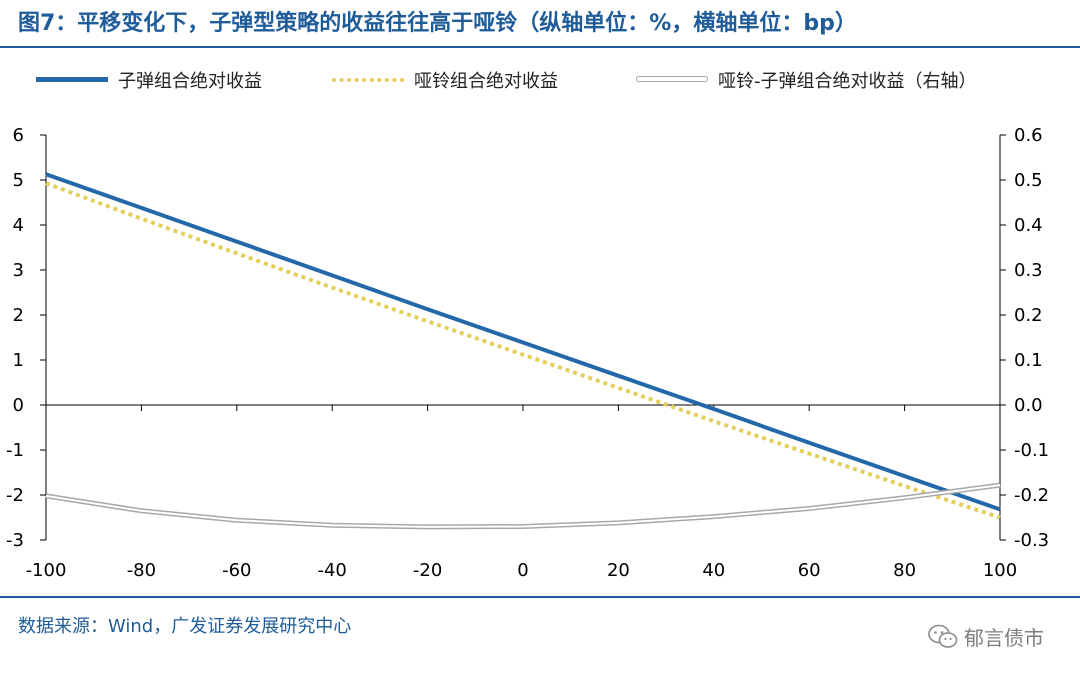 This screenshot has height=686, width=1080. Describe the element at coordinates (18, 180) in the screenshot. I see `left-y-tick-label: 5` at that location.